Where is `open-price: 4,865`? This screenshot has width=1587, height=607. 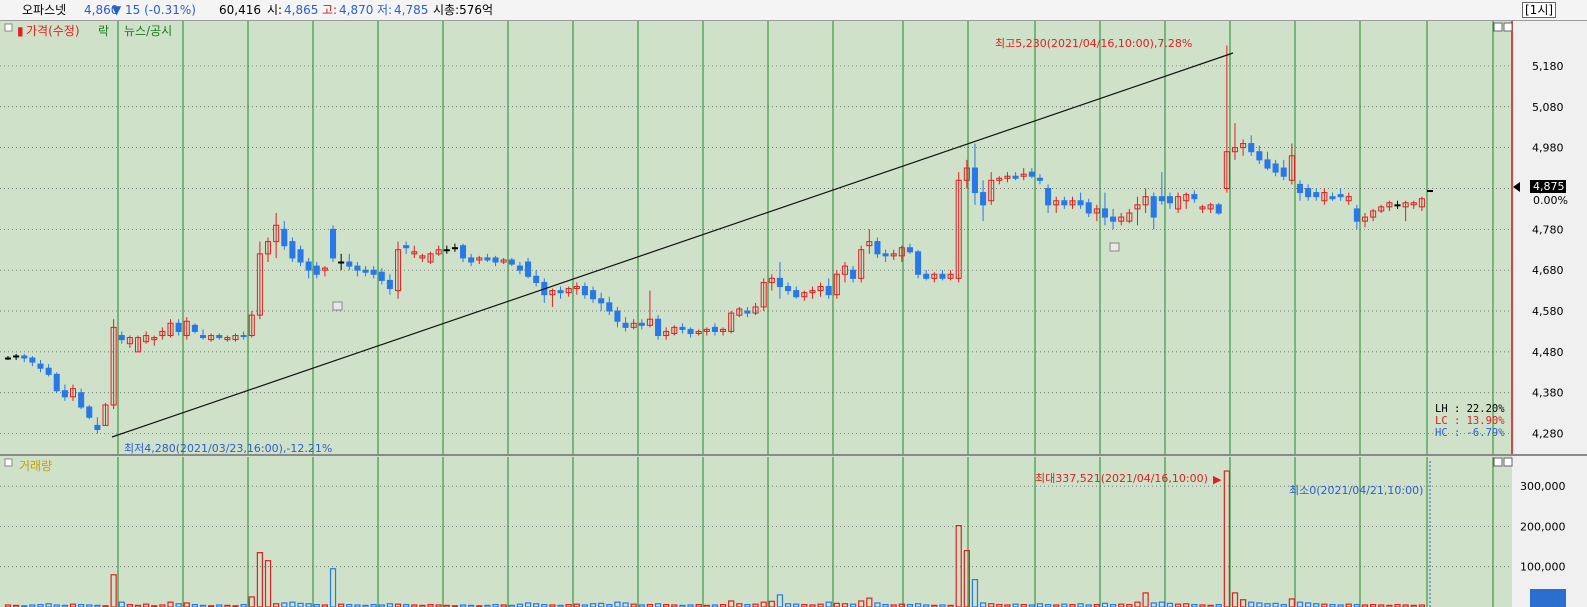
open-price: 4,865 is located at coordinates (301, 10).